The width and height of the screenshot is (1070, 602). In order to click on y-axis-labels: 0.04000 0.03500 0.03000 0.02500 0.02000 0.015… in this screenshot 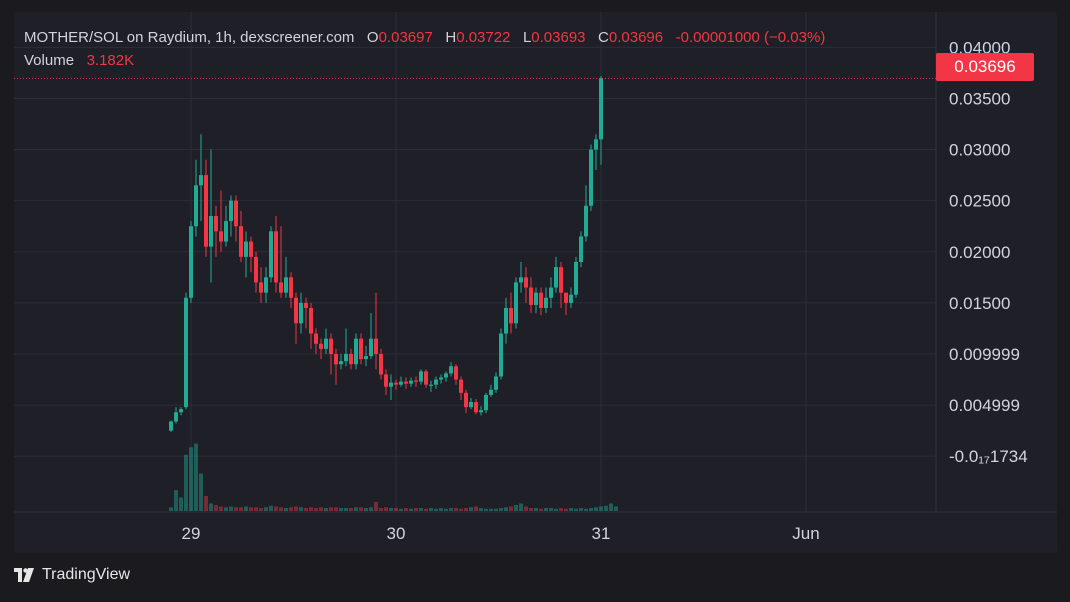, I will do `click(988, 252)`.